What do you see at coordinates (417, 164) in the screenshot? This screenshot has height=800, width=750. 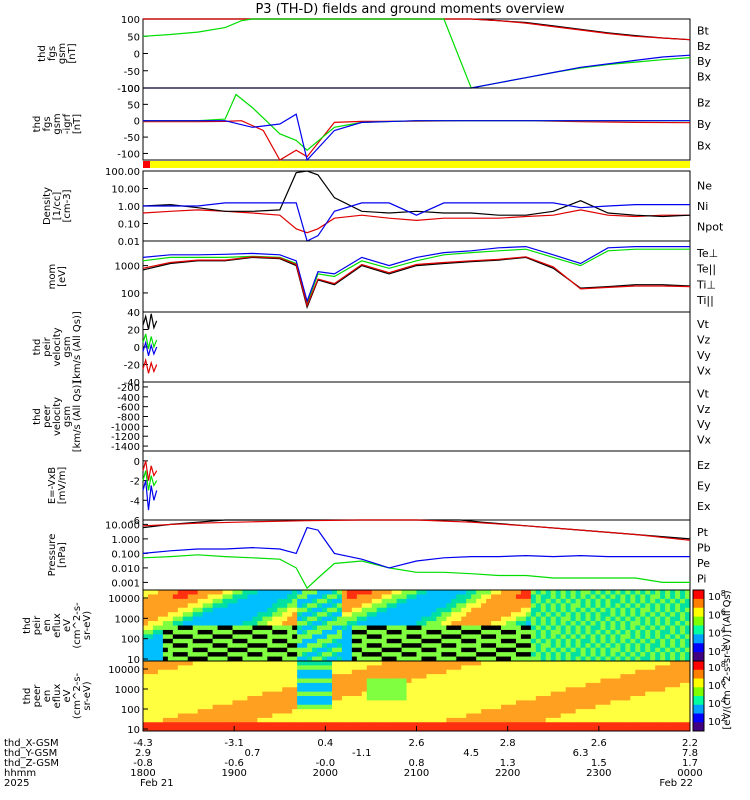 I see `panel-mode_bar` at bounding box center [417, 164].